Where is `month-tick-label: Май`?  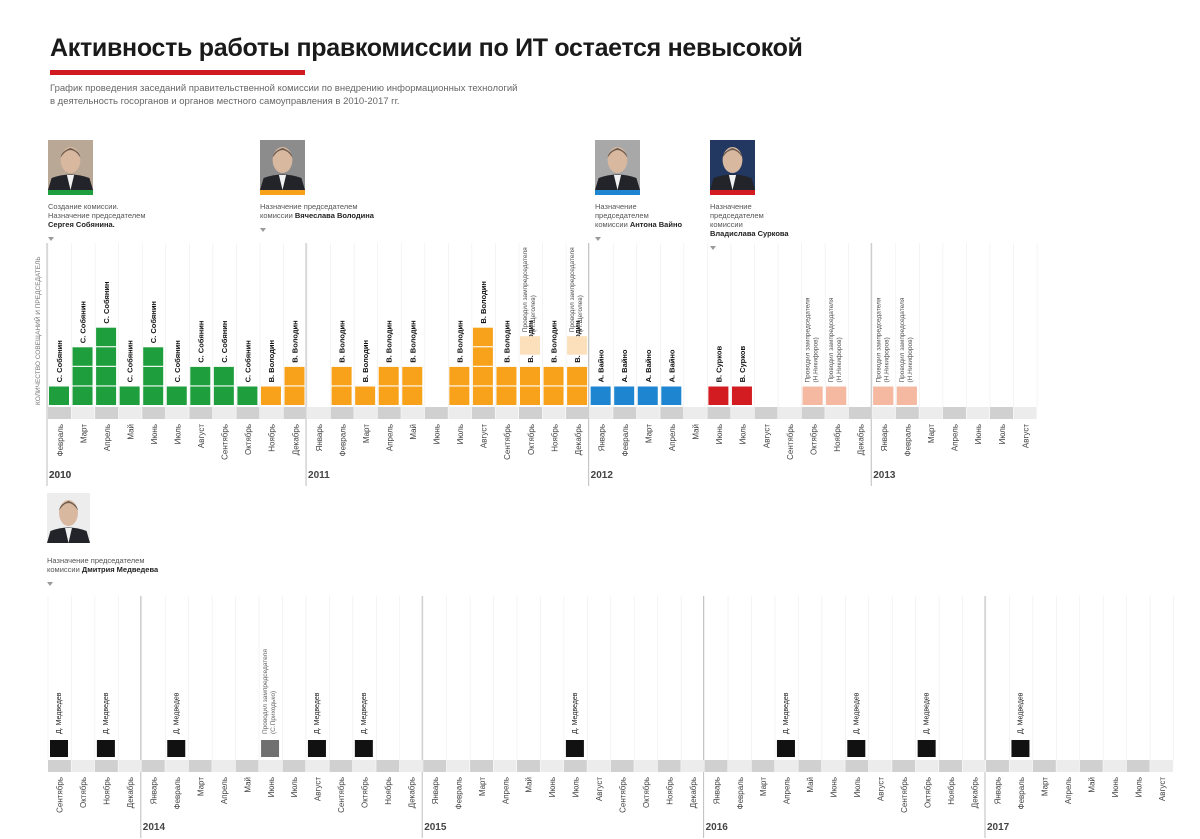
month-tick-label: Май is located at coordinates (1092, 785).